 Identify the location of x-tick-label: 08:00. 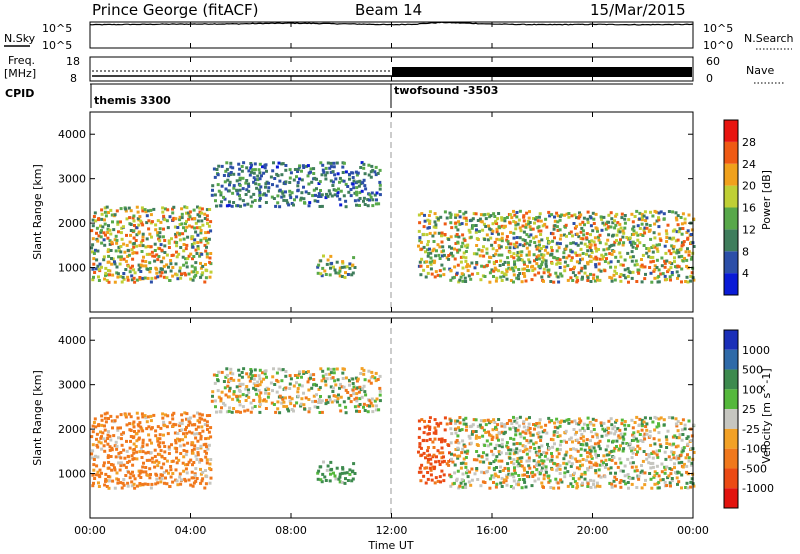
(291, 530).